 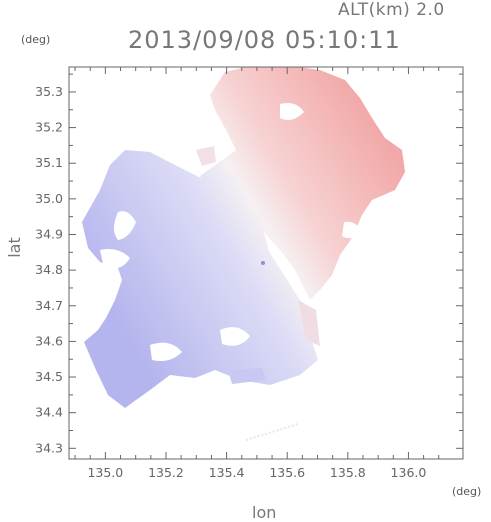 What do you see at coordinates (227, 472) in the screenshot?
I see `x-tick-label: 135.4` at bounding box center [227, 472].